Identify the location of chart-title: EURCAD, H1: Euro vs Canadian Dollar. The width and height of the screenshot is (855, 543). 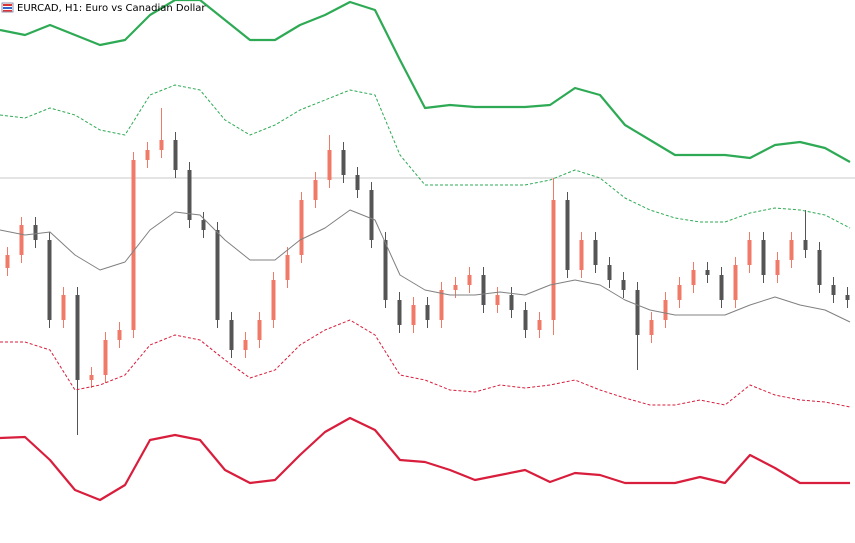
(111, 8).